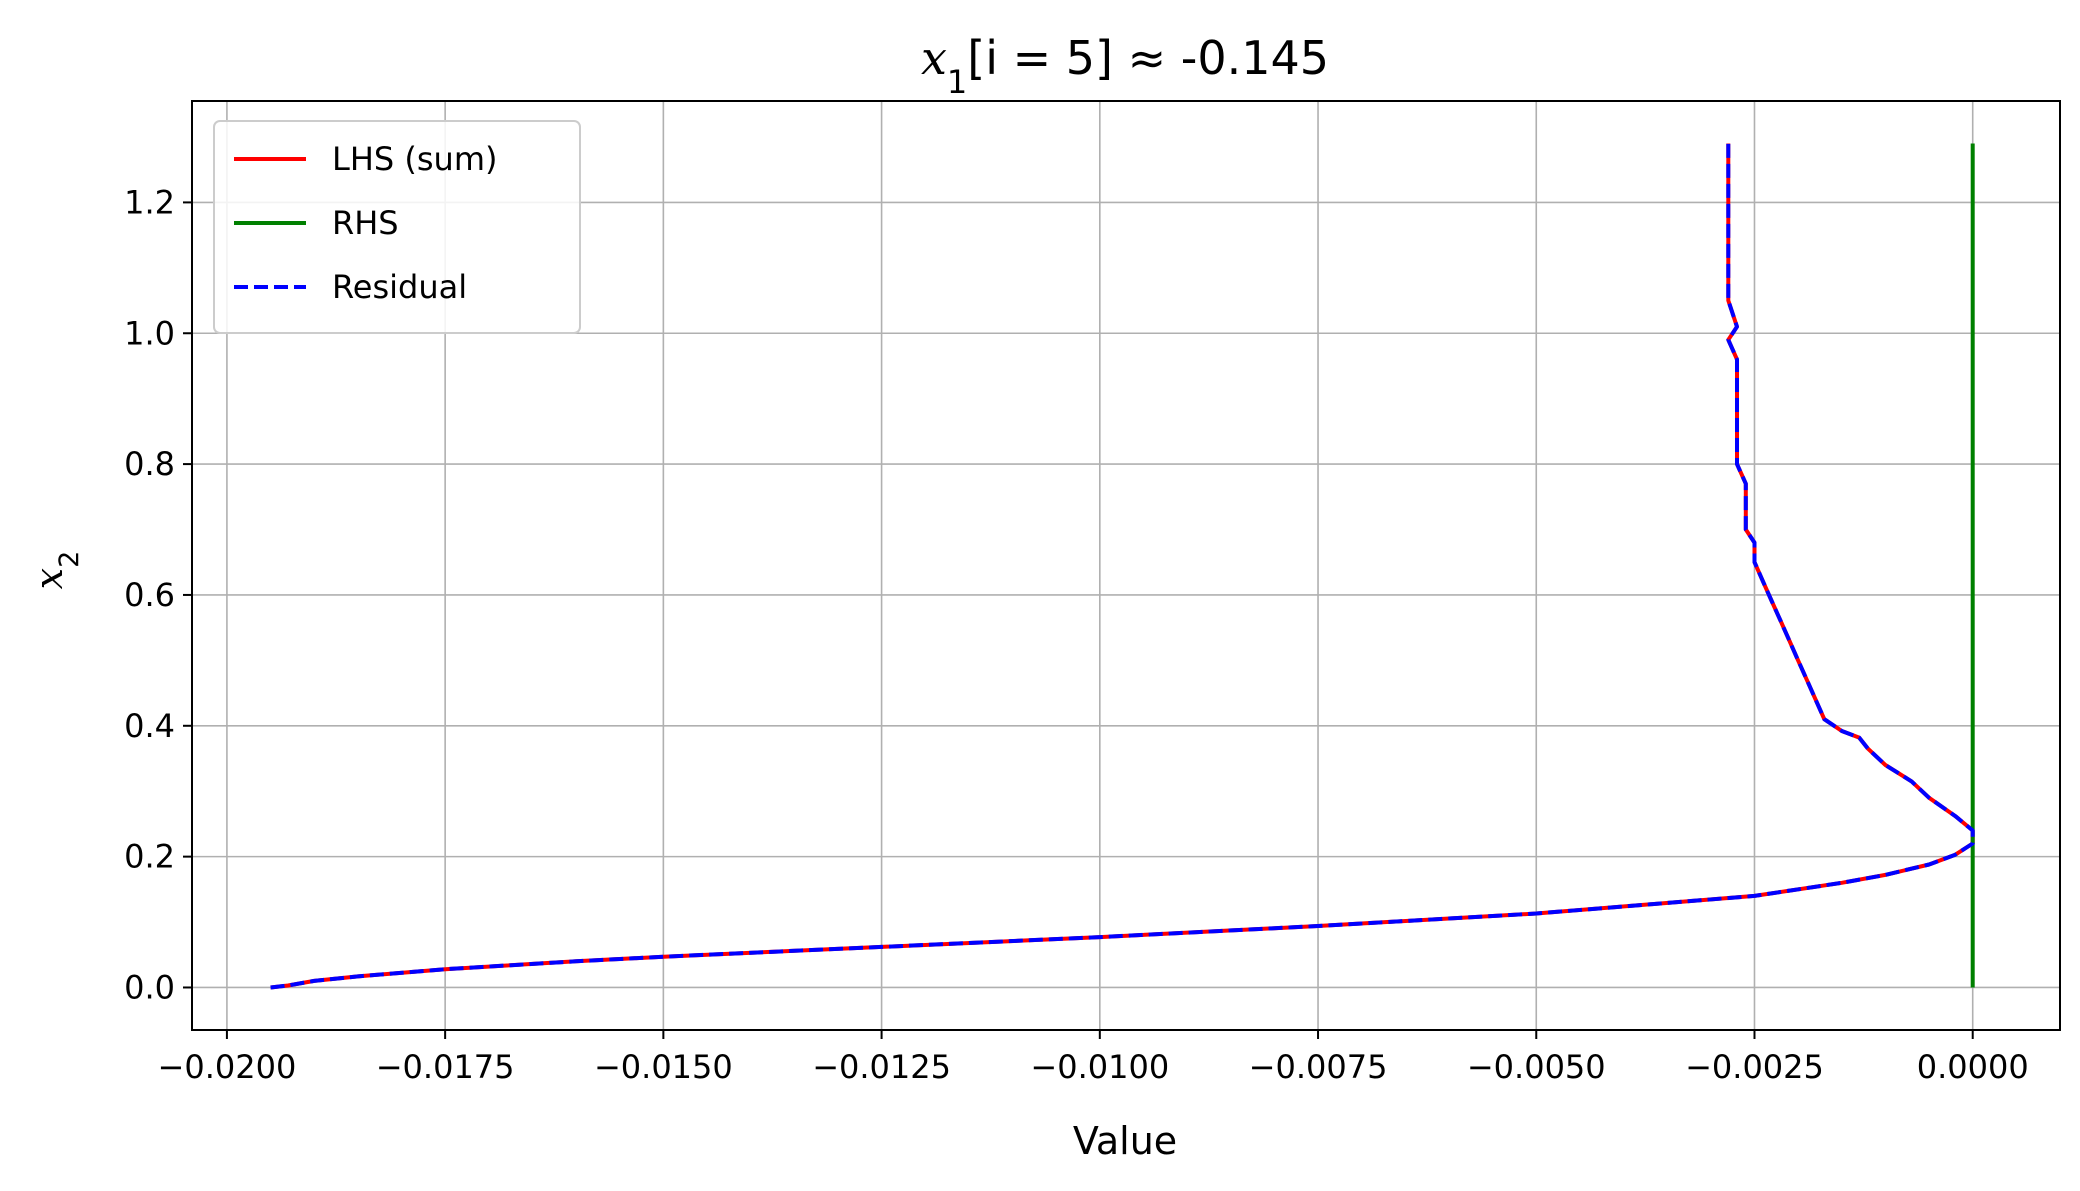 Image resolution: width=2080 pixels, height=1191 pixels. What do you see at coordinates (149, 857) in the screenshot?
I see `y-tick-label: 0.2` at bounding box center [149, 857].